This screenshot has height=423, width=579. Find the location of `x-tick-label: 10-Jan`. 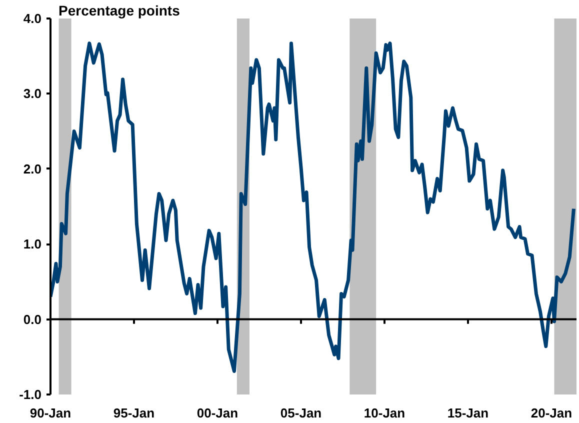

x-tick-label: 10-Jan is located at coordinates (385, 413).